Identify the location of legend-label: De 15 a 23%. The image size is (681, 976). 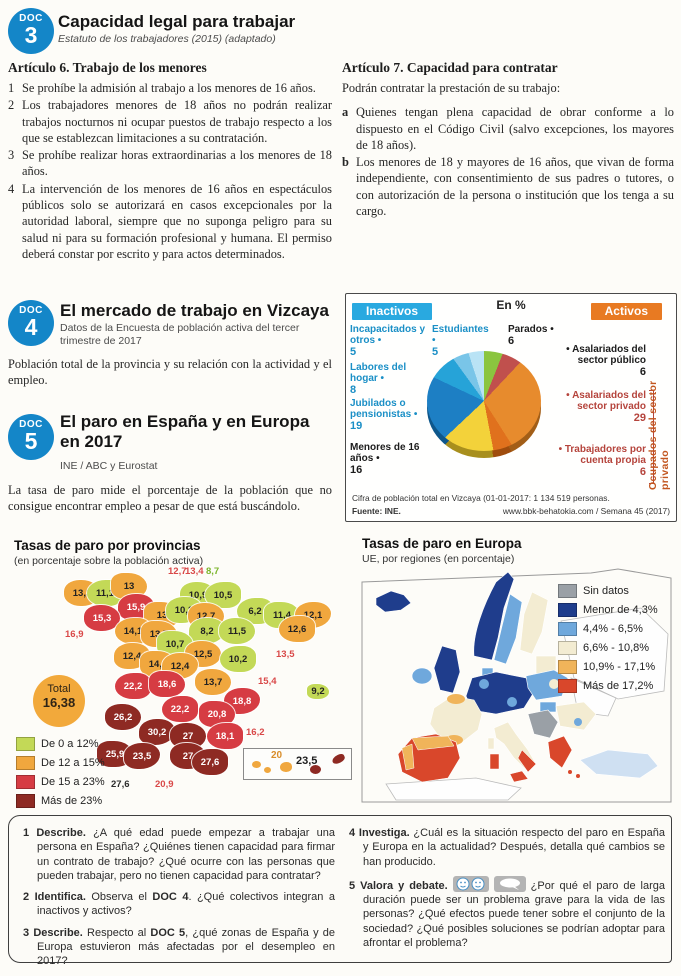
(73, 782).